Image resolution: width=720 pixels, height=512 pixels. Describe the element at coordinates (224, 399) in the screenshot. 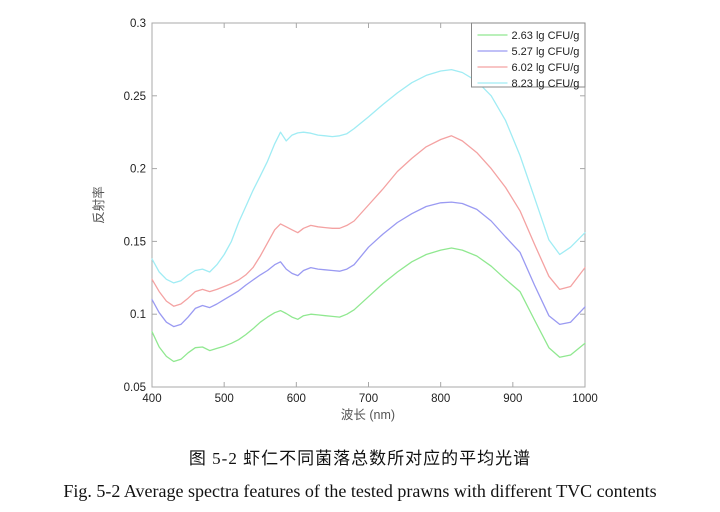

I see `x-tick-label: 500` at that location.